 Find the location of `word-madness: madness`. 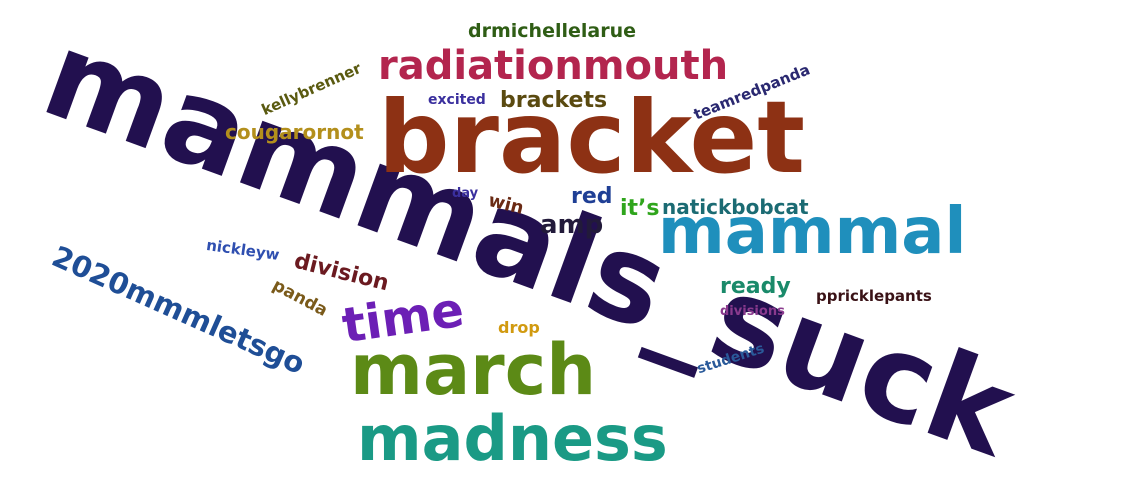

word-madness: madness is located at coordinates (512, 438).